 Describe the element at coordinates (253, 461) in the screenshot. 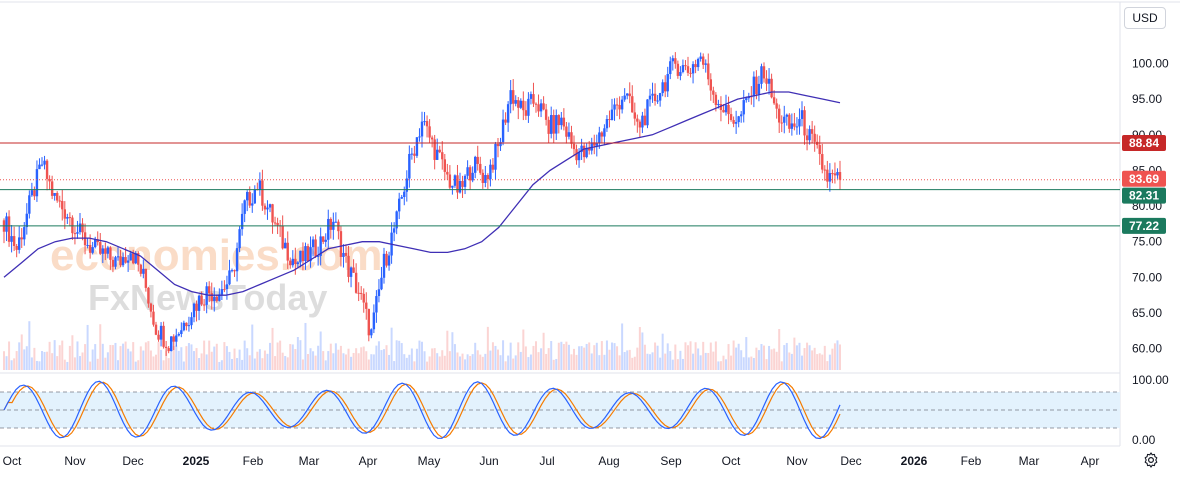

I see `time-tick-label: Feb` at that location.